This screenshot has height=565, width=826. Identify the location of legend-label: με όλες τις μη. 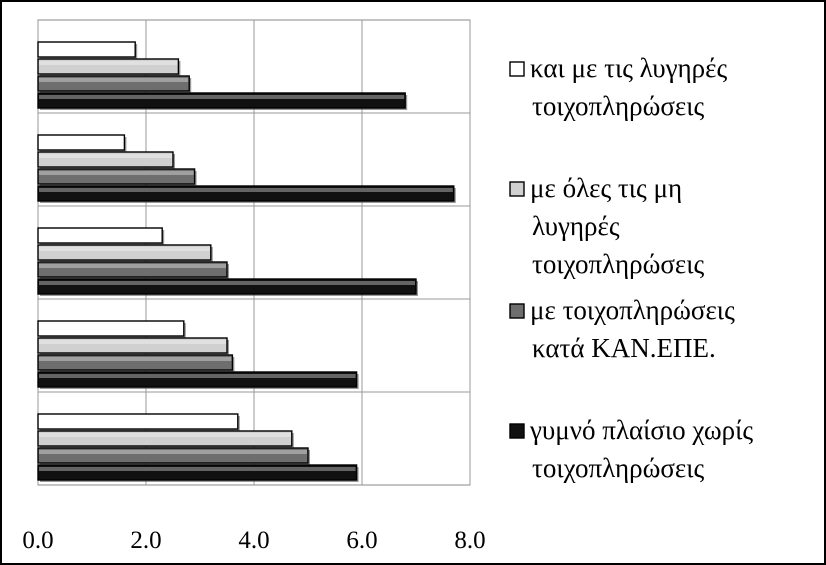
(606, 188).